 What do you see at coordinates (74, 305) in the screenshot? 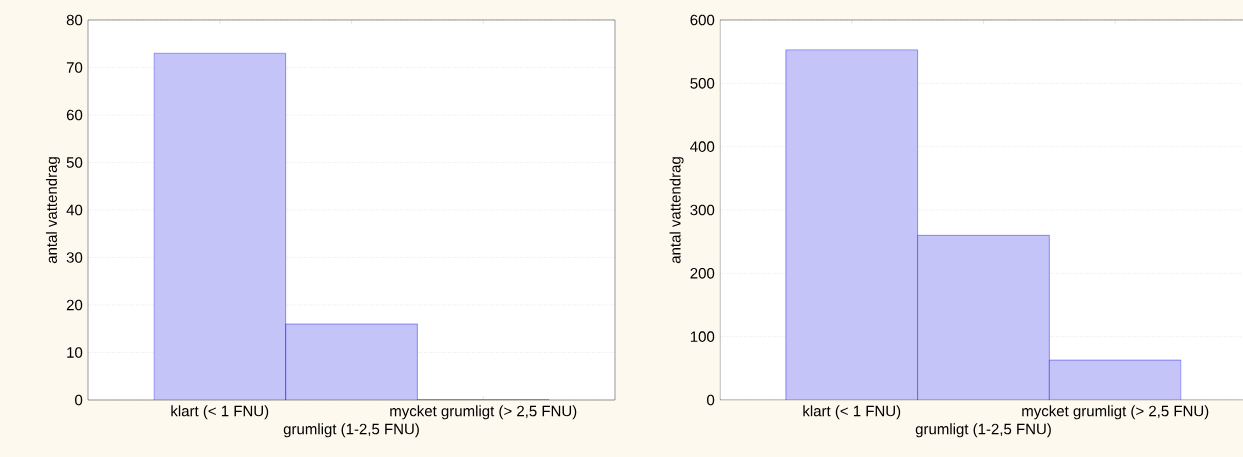
I see `y-tick-label: 20` at bounding box center [74, 305].